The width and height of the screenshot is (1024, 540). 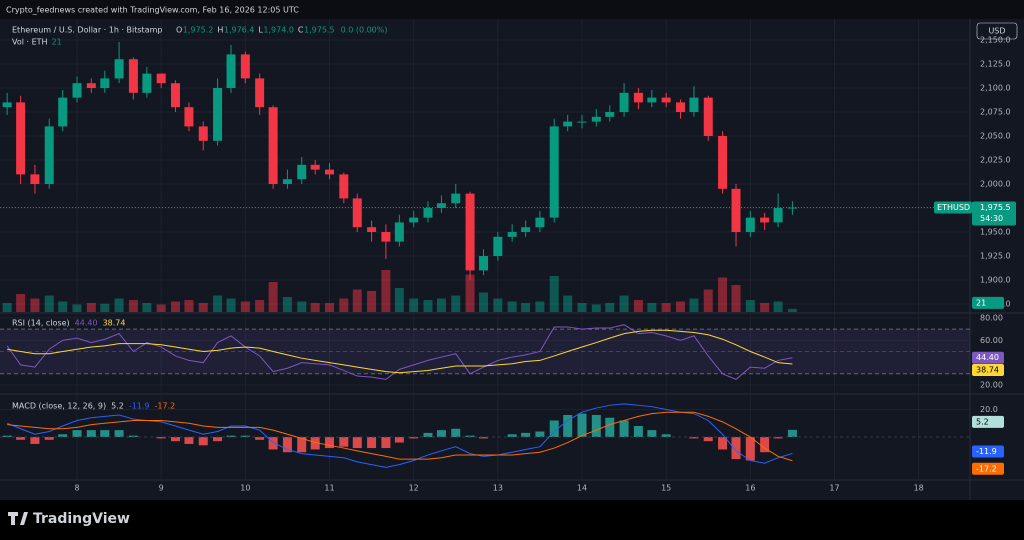 I want to click on indicator-title: MACD (close, 12, 26, 9), so click(x=59, y=406).